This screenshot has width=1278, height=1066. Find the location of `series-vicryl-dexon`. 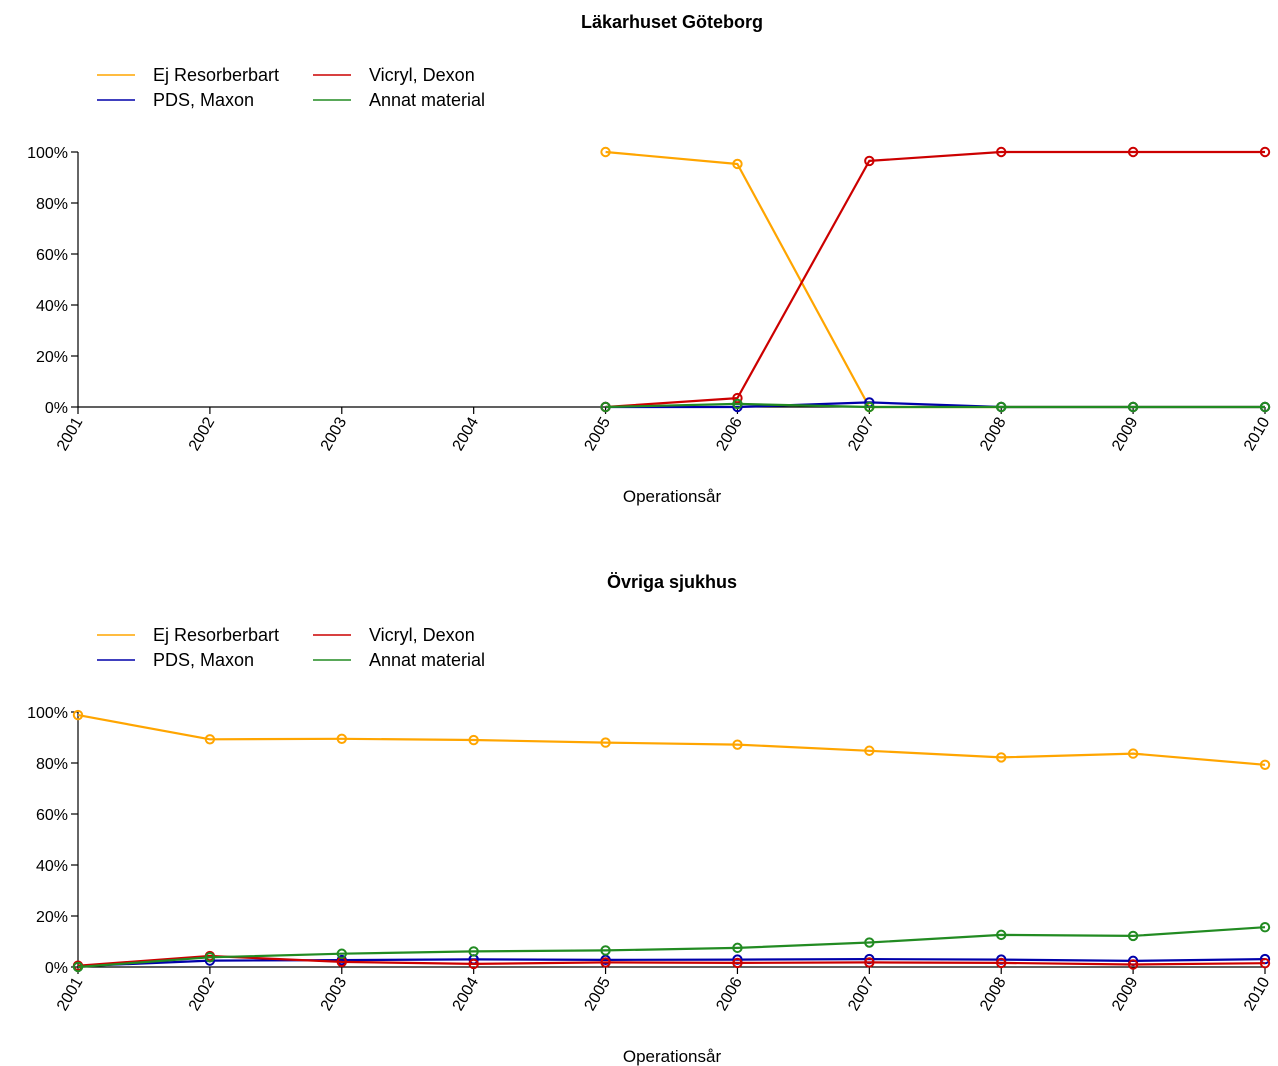

series-vicryl-dexon is located at coordinates (935, 279).